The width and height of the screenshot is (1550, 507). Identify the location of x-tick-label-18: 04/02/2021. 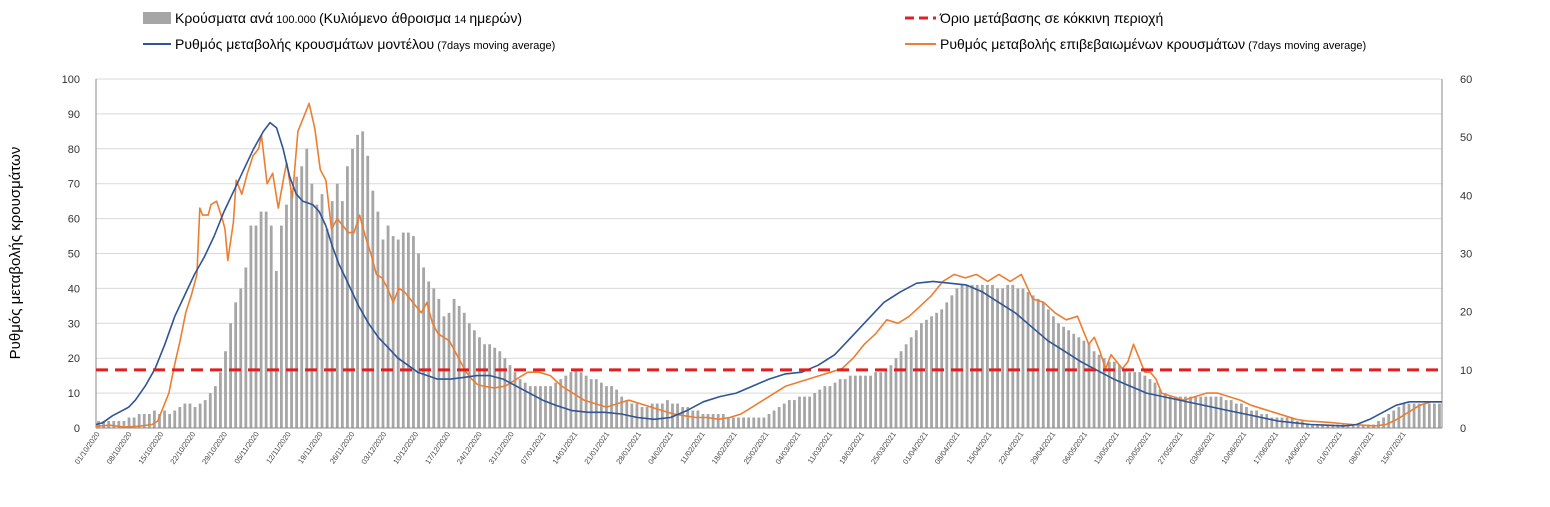
(660, 448).